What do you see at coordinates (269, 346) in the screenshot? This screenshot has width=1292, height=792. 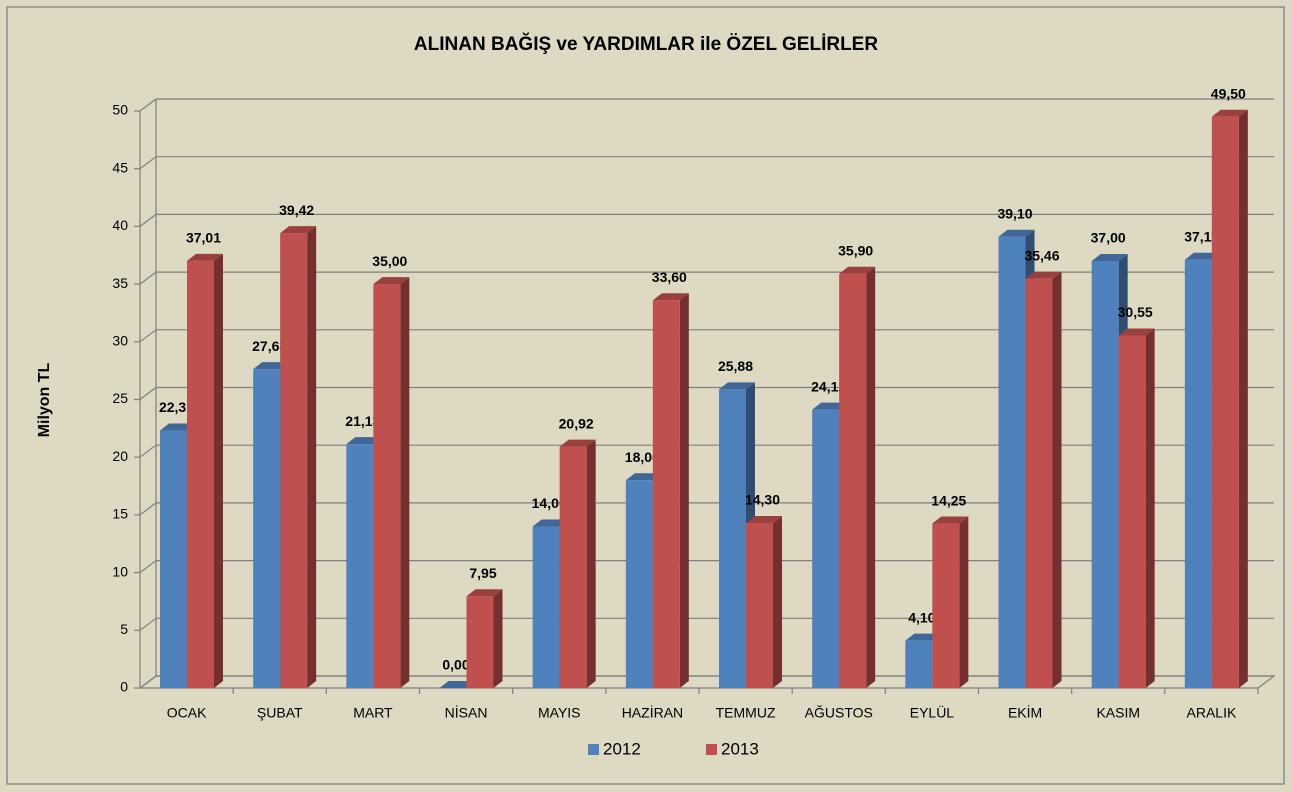 I see `data-label: 27,63` at bounding box center [269, 346].